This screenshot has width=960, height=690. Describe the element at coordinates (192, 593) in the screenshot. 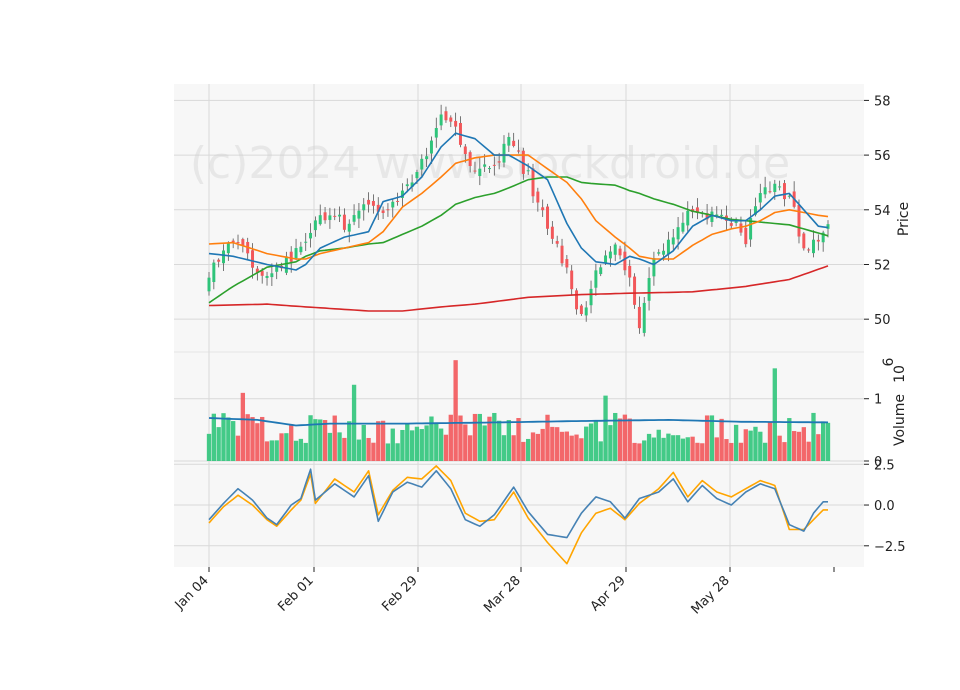

I see `x-tick-label: Jan 04` at that location.